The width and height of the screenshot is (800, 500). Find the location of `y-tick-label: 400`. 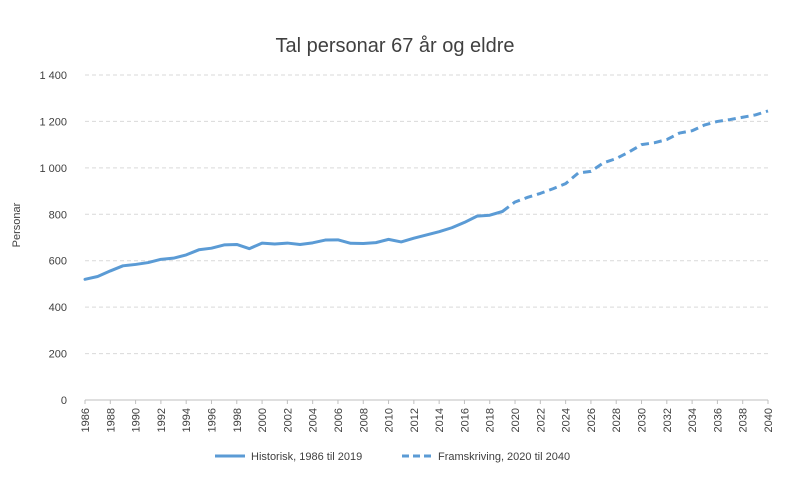

y-tick-label: 400 is located at coordinates (58, 308).